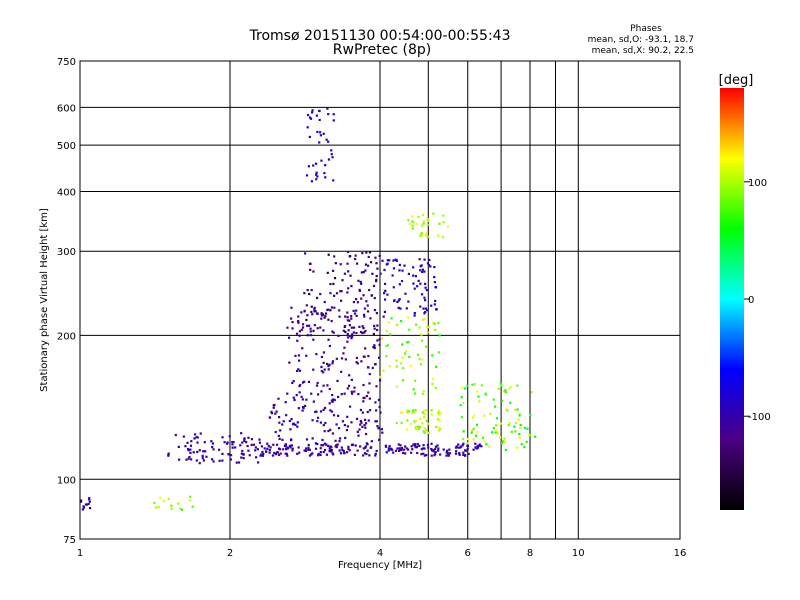  I want to click on y-tick-label: 600, so click(66, 108).